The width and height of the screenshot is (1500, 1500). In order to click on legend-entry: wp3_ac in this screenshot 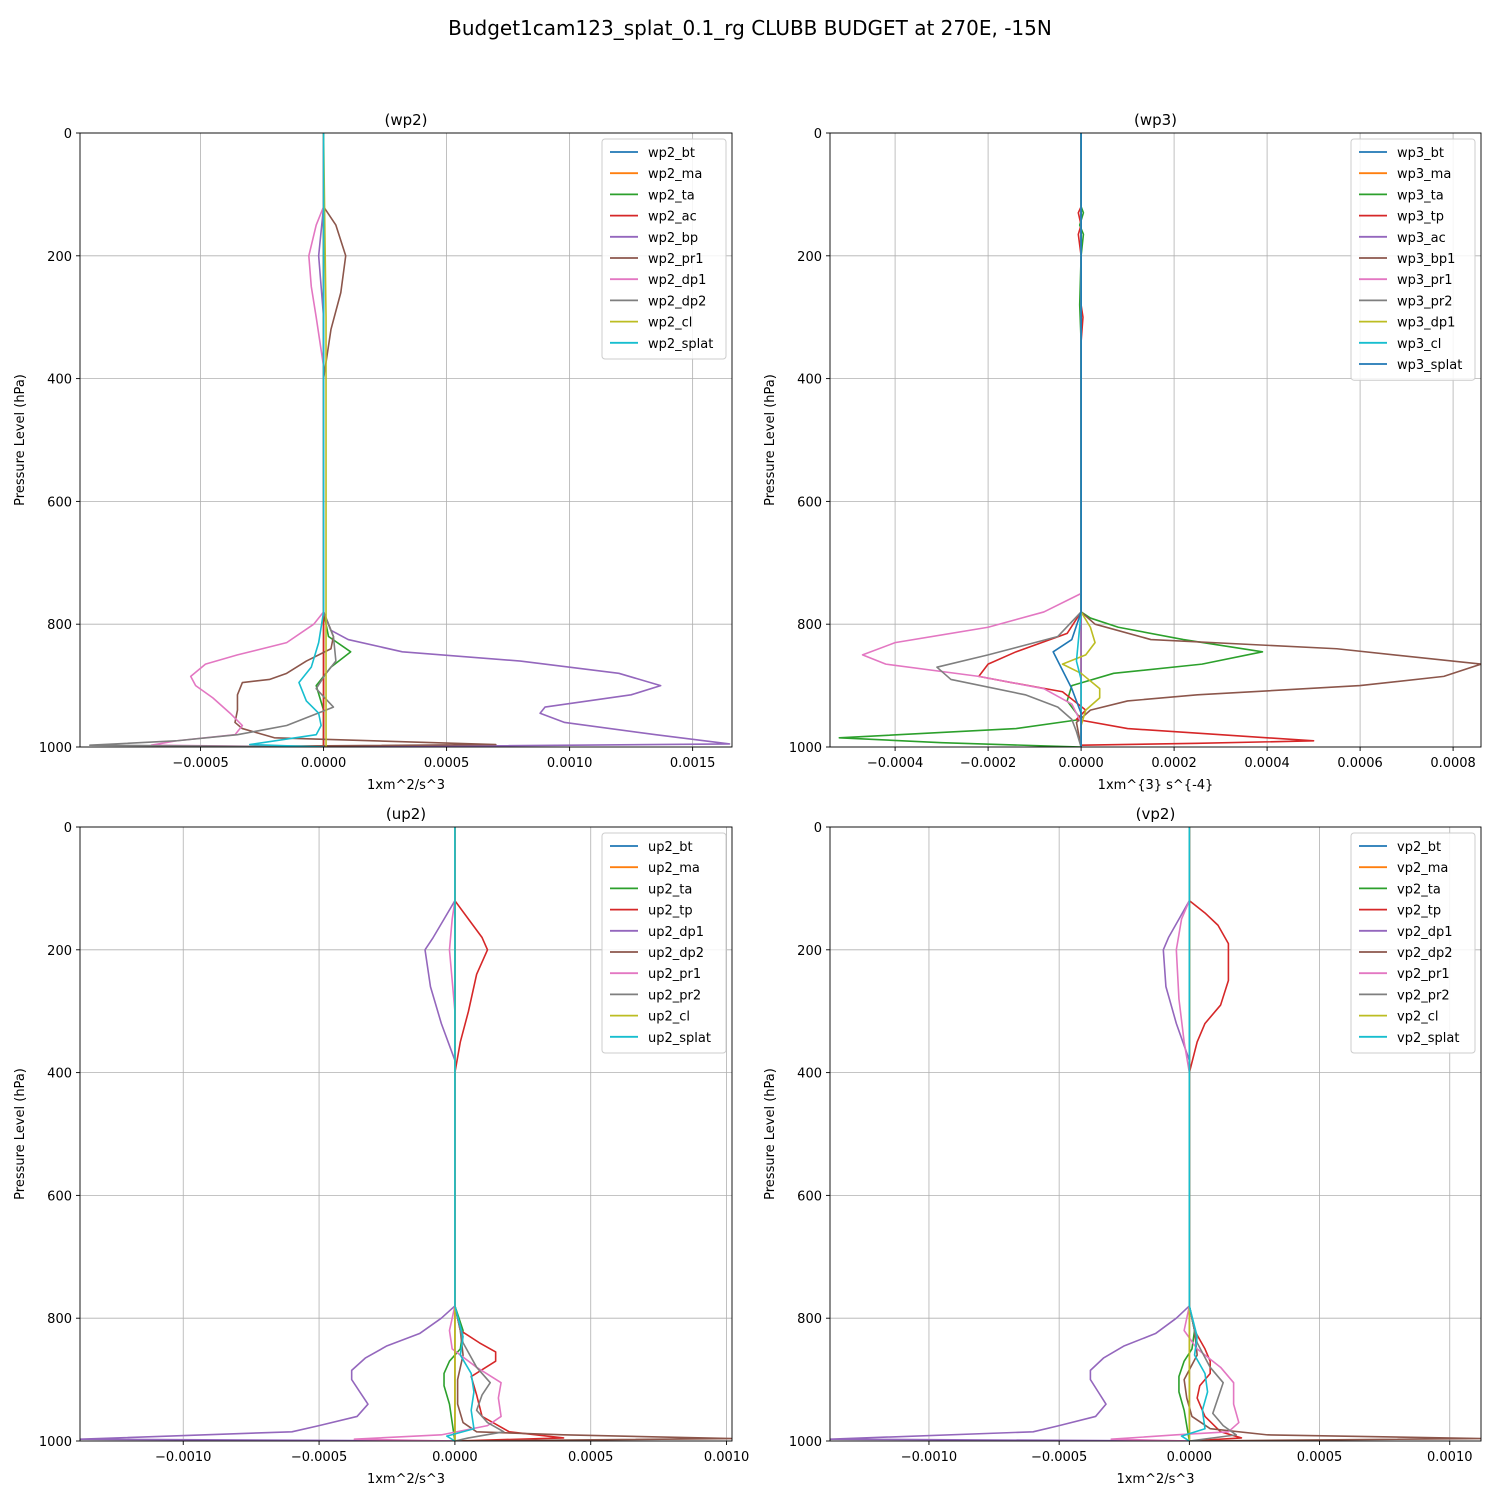, I will do `click(1421, 238)`.